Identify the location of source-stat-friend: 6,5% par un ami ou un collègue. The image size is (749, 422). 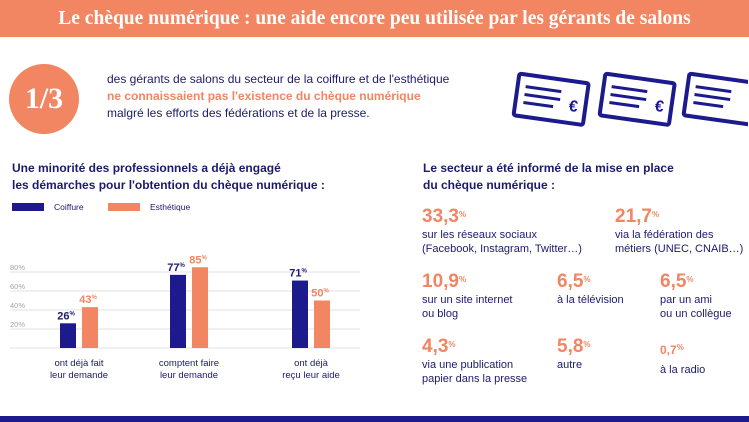
(696, 296).